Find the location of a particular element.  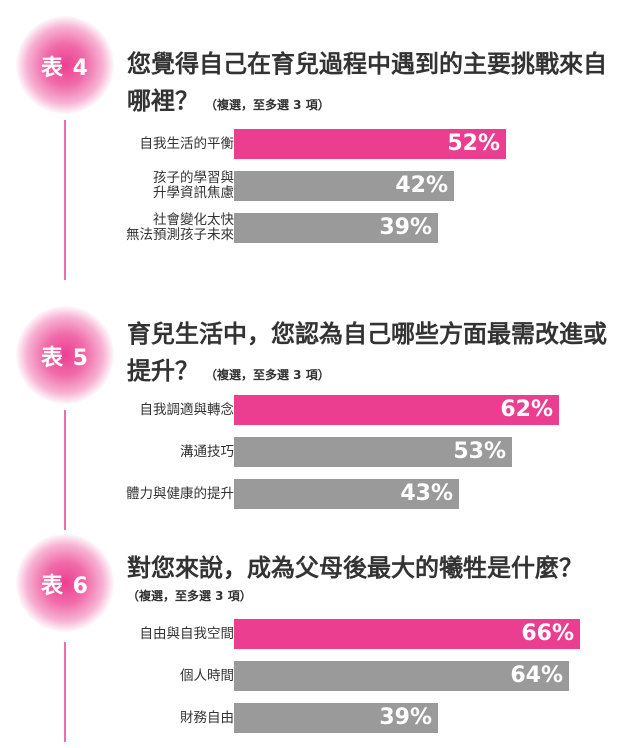

bar-row: 自我調適與轉念 62% is located at coordinates (322, 410).